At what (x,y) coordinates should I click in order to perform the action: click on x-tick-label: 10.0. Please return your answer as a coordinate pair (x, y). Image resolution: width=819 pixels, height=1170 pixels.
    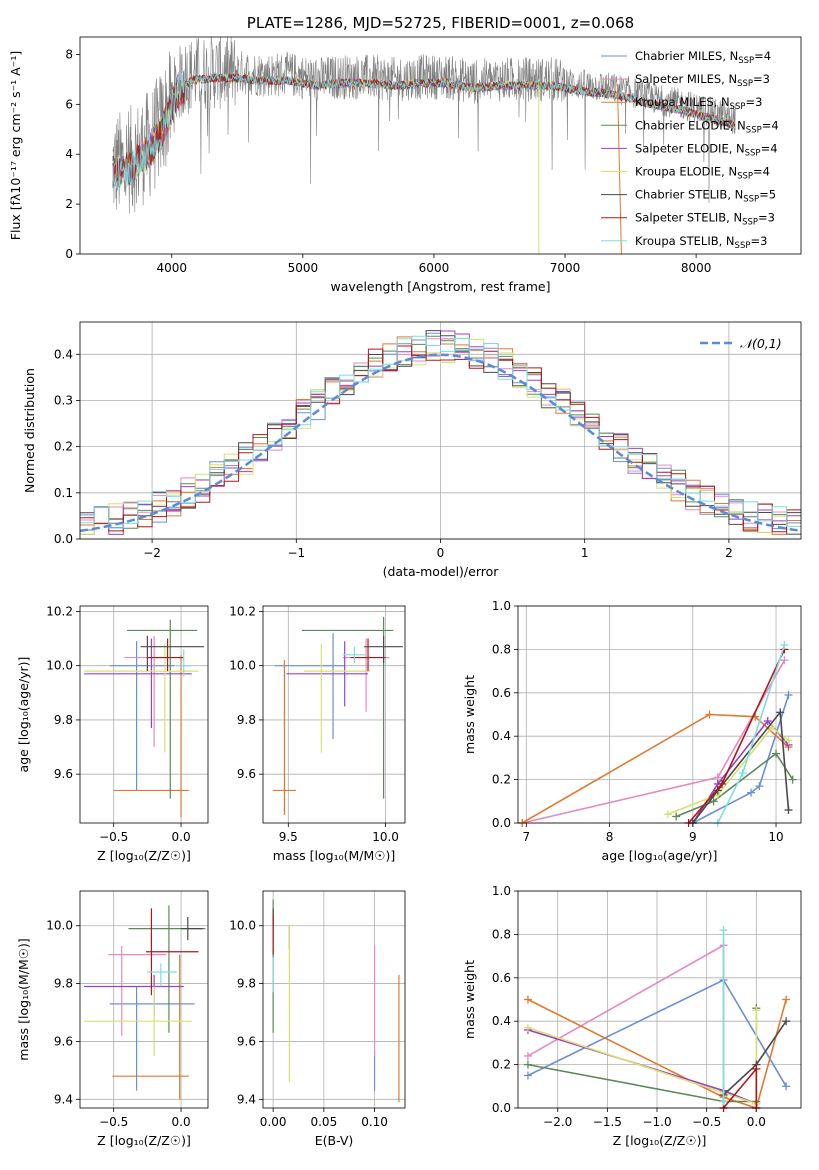
    Looking at the image, I should click on (385, 837).